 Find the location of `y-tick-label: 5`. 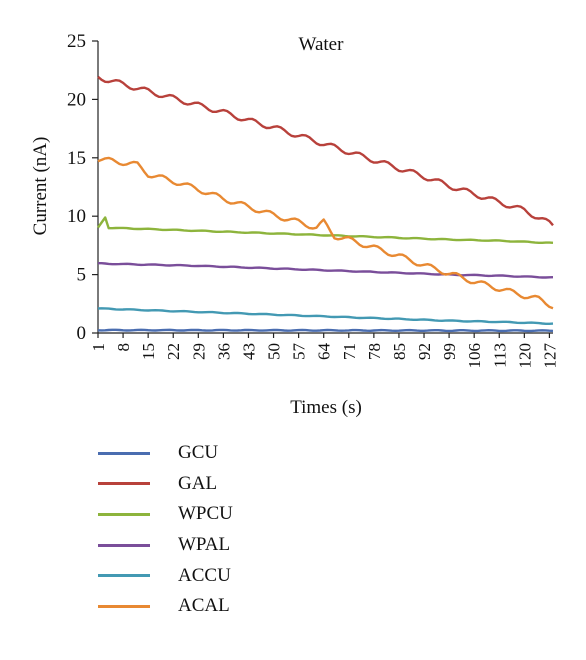

y-tick-label: 5 is located at coordinates (82, 275).